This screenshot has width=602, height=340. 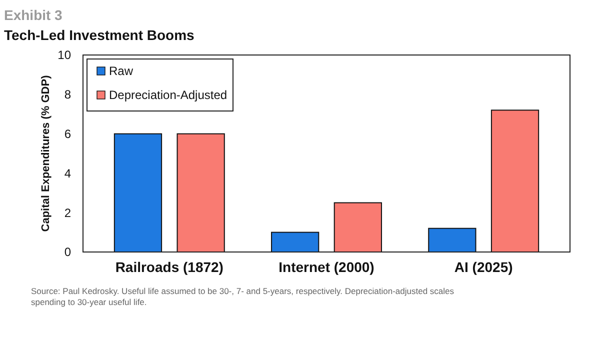 I want to click on x-tick-label: AI (2025), so click(x=483, y=267).